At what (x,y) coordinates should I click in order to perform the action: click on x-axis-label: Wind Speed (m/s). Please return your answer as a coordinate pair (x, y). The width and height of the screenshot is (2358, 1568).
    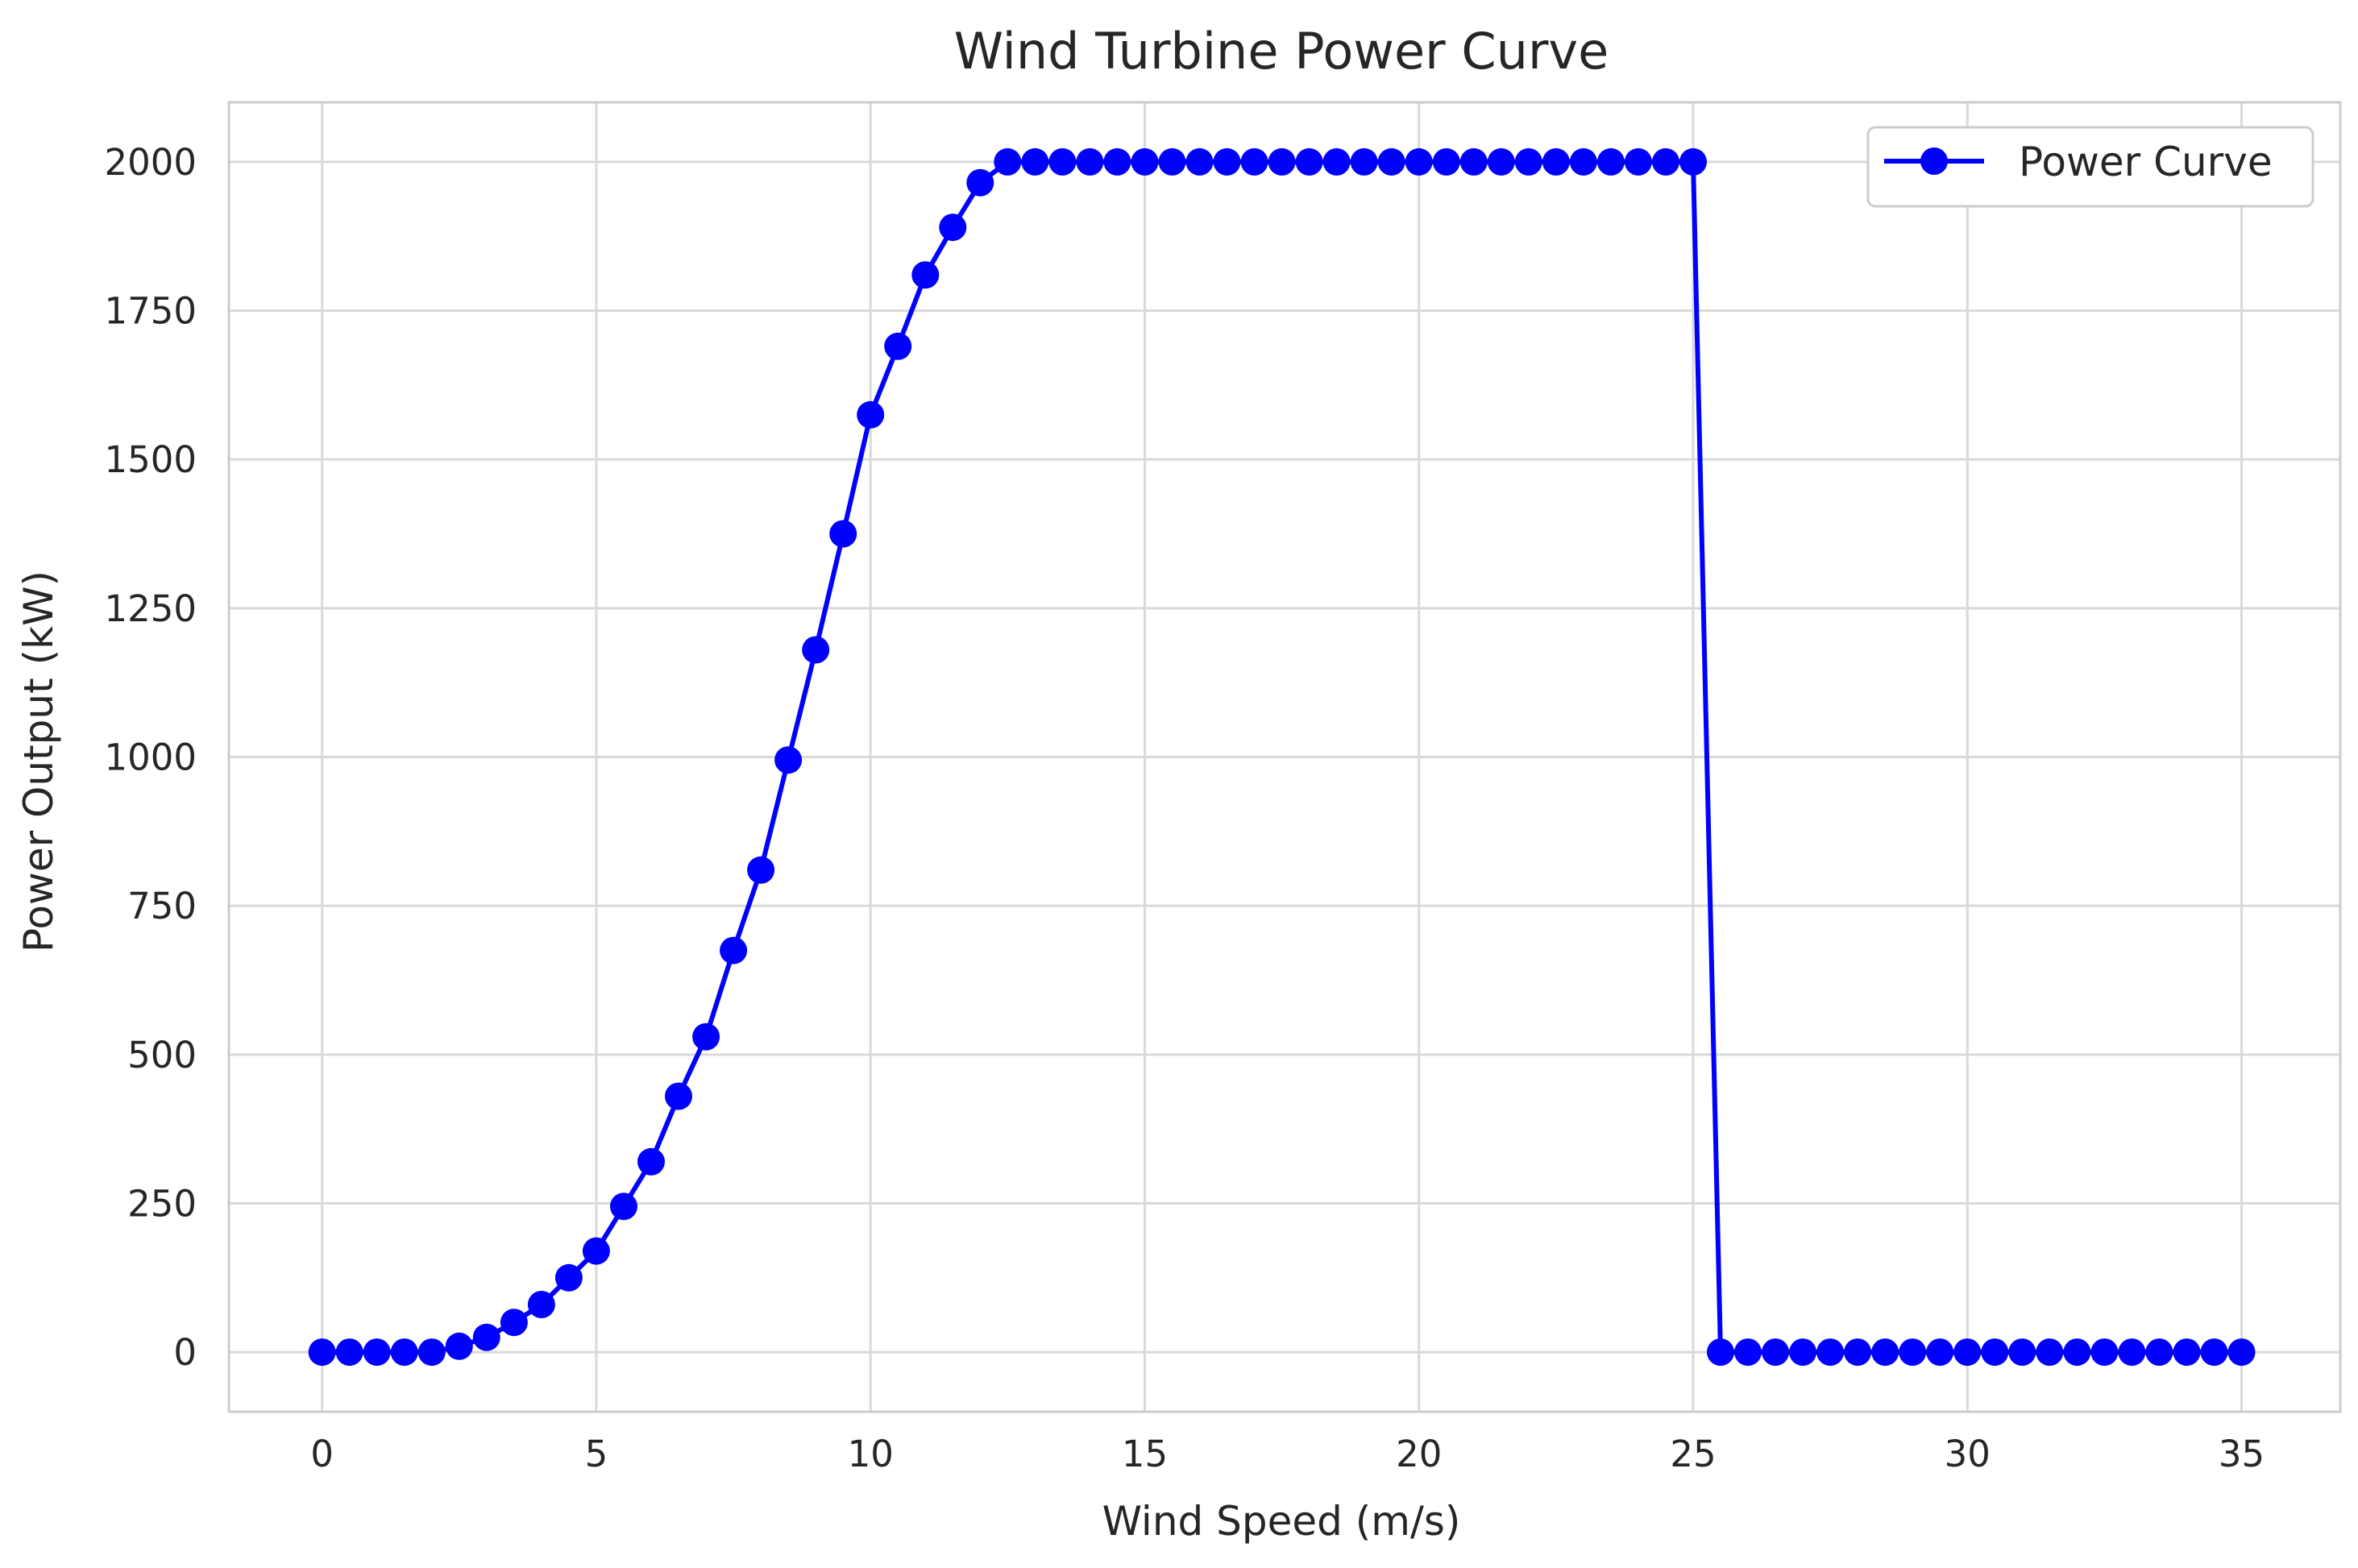
    Looking at the image, I should click on (1281, 1521).